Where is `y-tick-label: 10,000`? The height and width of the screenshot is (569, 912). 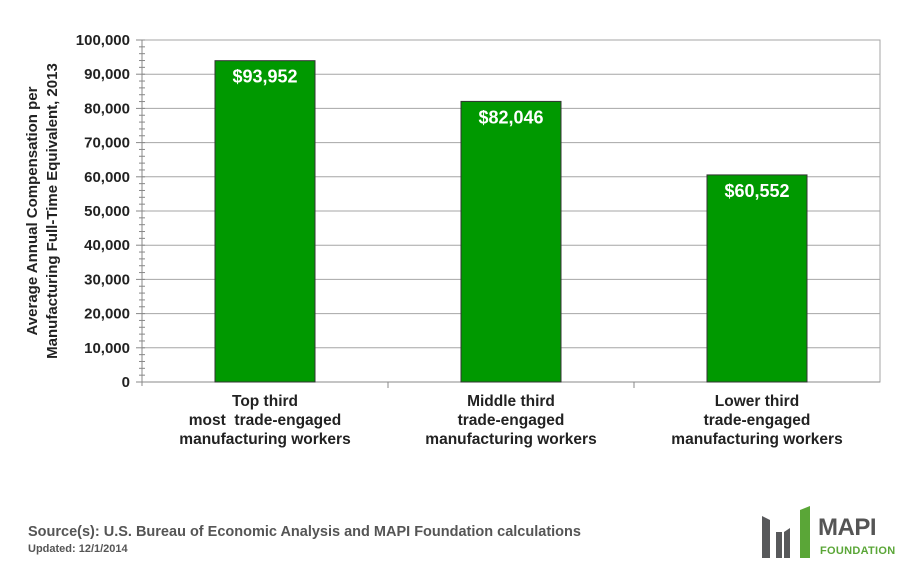 y-tick-label: 10,000 is located at coordinates (107, 348).